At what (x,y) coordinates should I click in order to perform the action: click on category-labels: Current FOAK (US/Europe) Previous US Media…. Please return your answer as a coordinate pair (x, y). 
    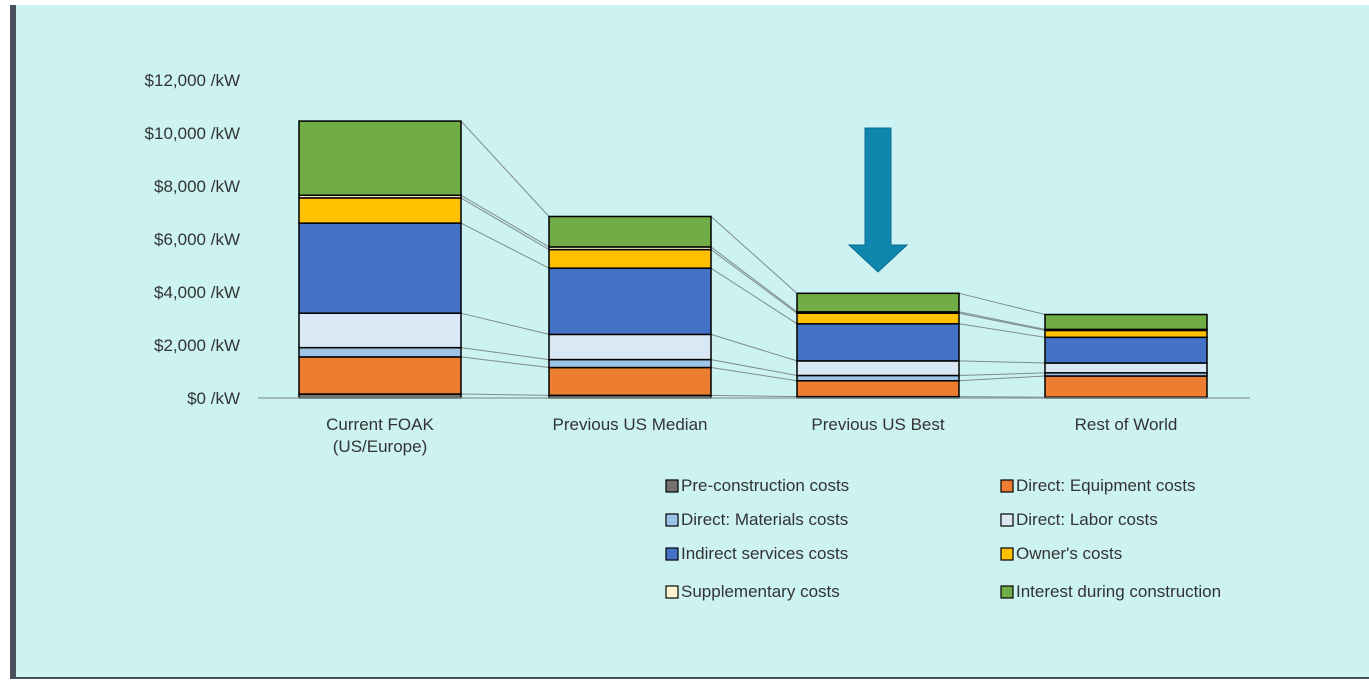
    Looking at the image, I should click on (751, 435).